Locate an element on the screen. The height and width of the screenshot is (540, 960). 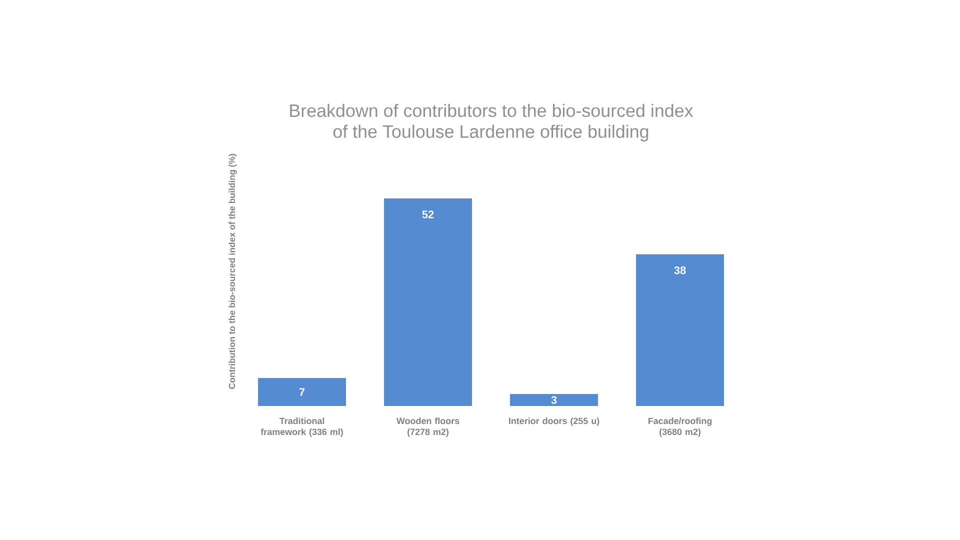
data-label: 3 is located at coordinates (554, 400).